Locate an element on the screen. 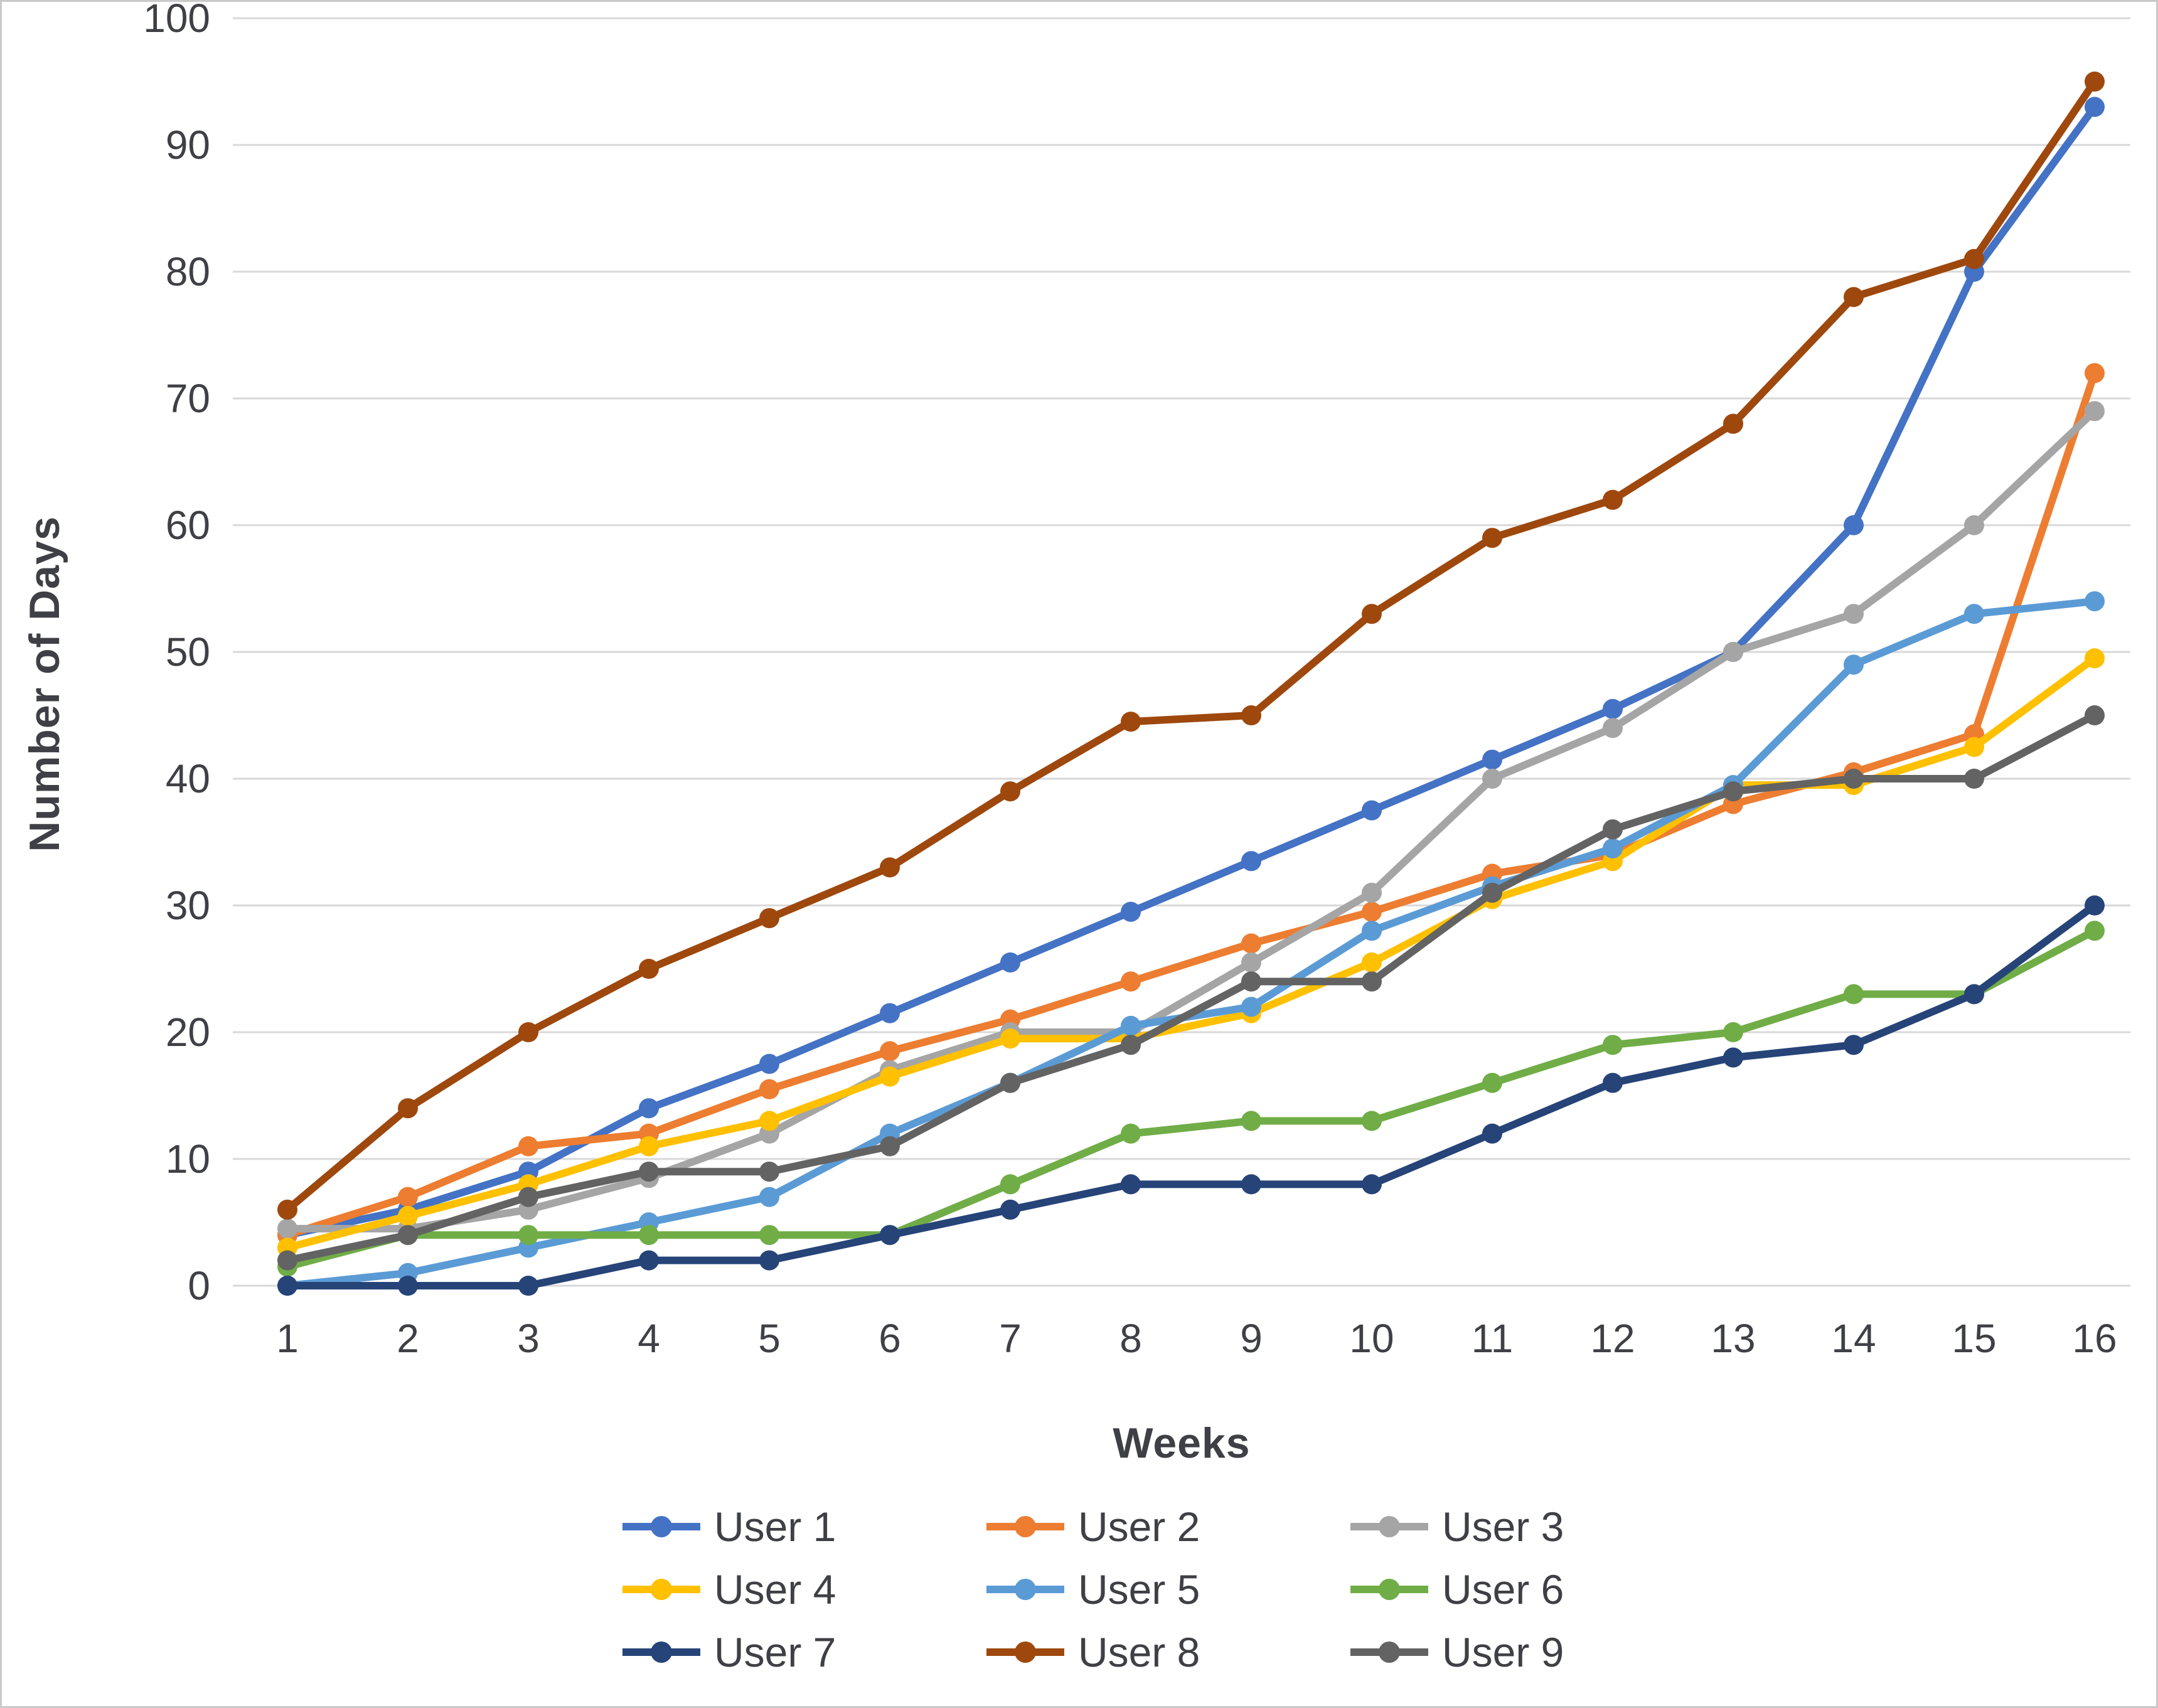 This screenshot has height=1708, width=2158. x-tick-label: 4 is located at coordinates (649, 1338).